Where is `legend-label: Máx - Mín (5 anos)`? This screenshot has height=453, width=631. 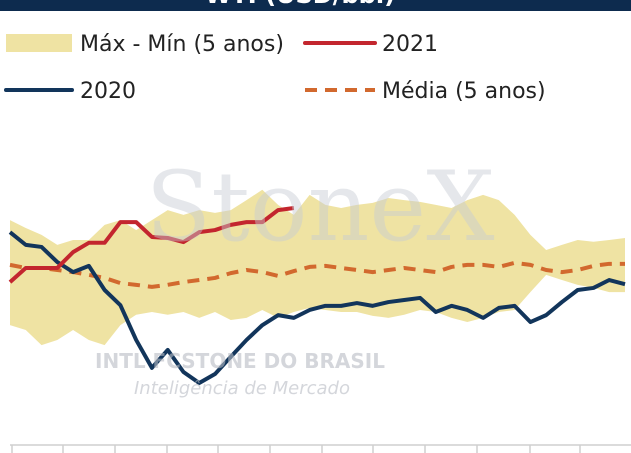
legend-label: Máx - Mín (5 anos) is located at coordinates (182, 44).